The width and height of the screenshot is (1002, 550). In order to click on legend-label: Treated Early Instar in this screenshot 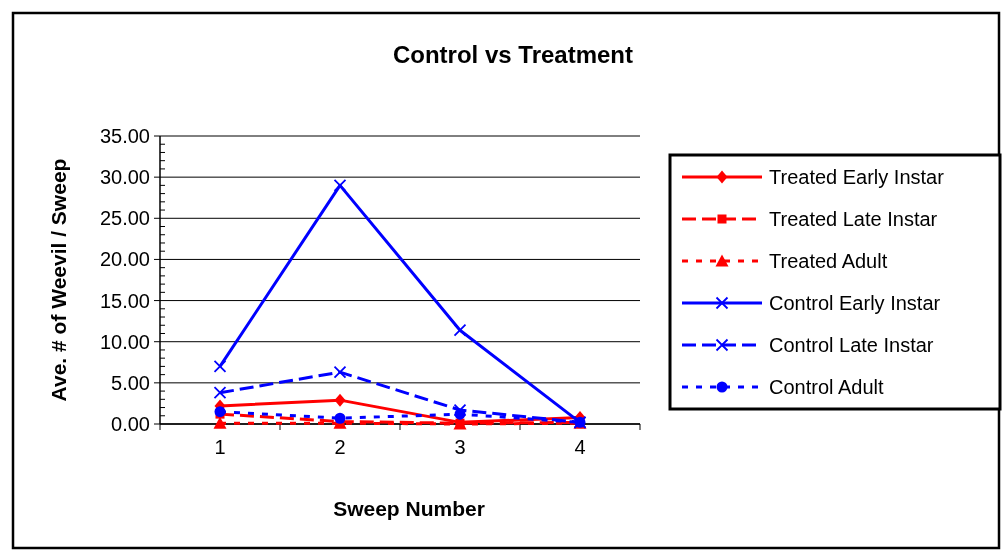, I will do `click(857, 177)`.